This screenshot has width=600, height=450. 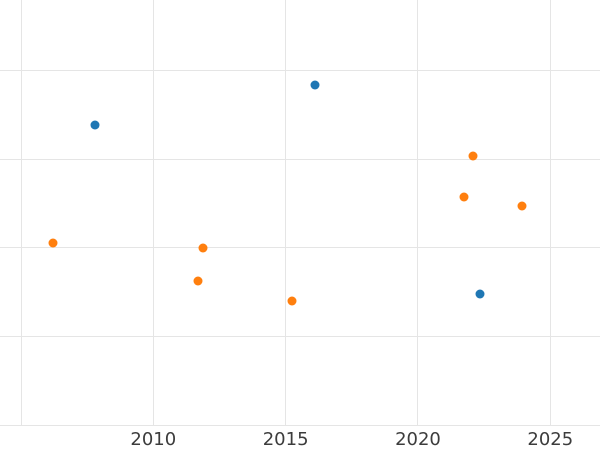 I want to click on x-tick-label-2025: 2025, so click(x=550, y=439).